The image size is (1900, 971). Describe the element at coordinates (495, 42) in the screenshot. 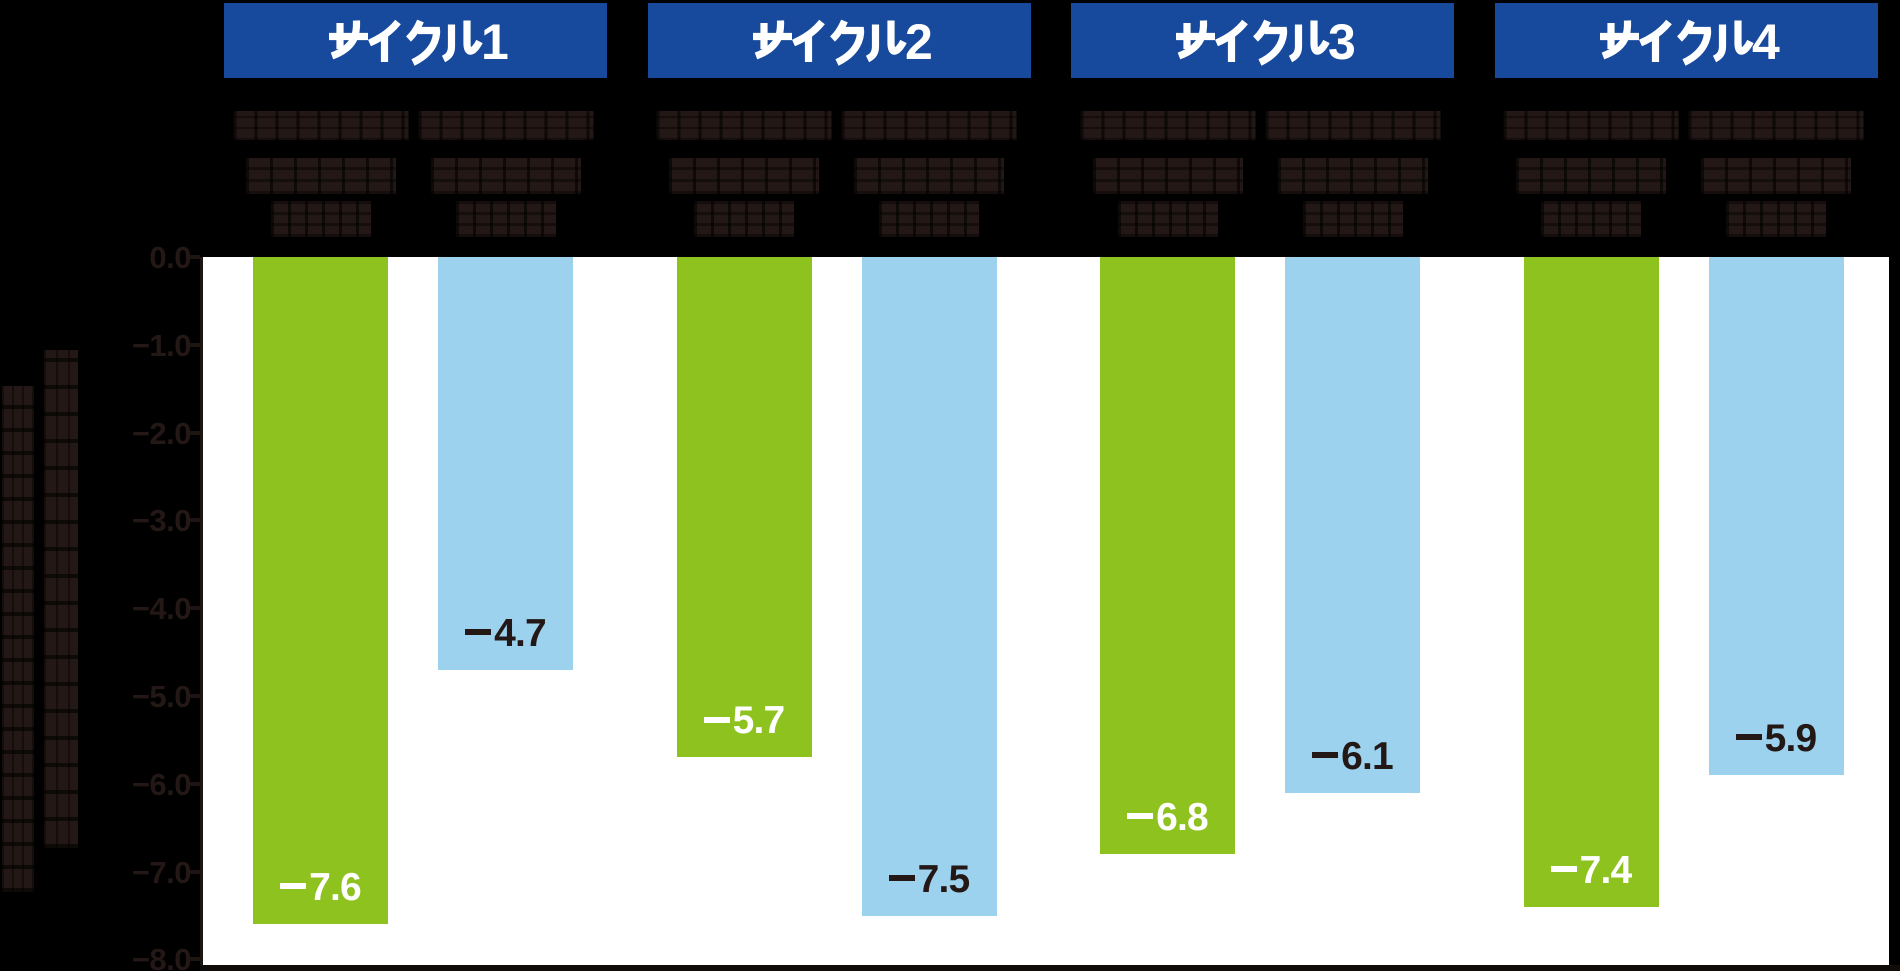

I see `svg-text: 1` at that location.